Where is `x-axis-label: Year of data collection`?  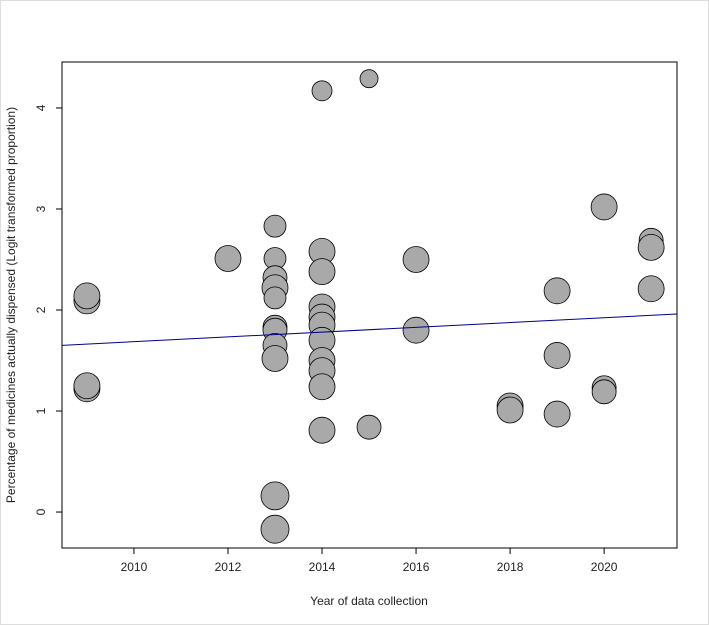
x-axis-label: Year of data collection is located at coordinates (369, 601).